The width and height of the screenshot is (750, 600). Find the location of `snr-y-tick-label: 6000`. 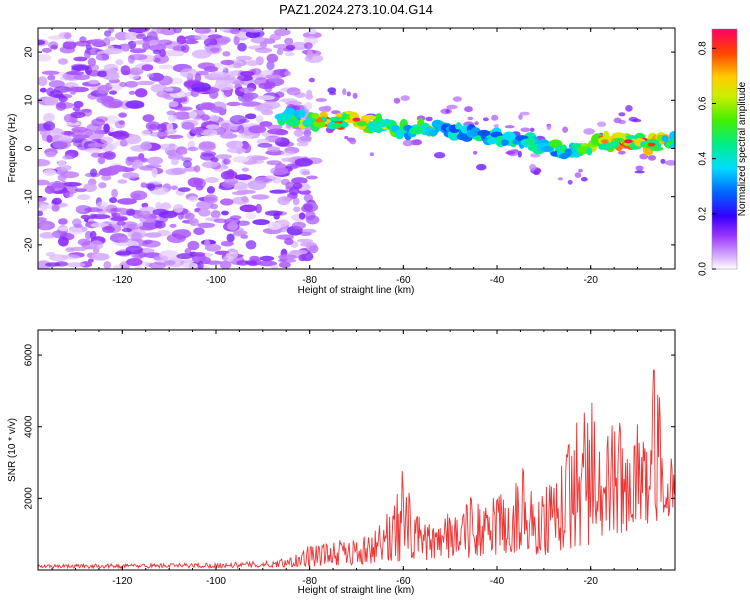

snr-y-tick-label: 6000 is located at coordinates (29, 355).